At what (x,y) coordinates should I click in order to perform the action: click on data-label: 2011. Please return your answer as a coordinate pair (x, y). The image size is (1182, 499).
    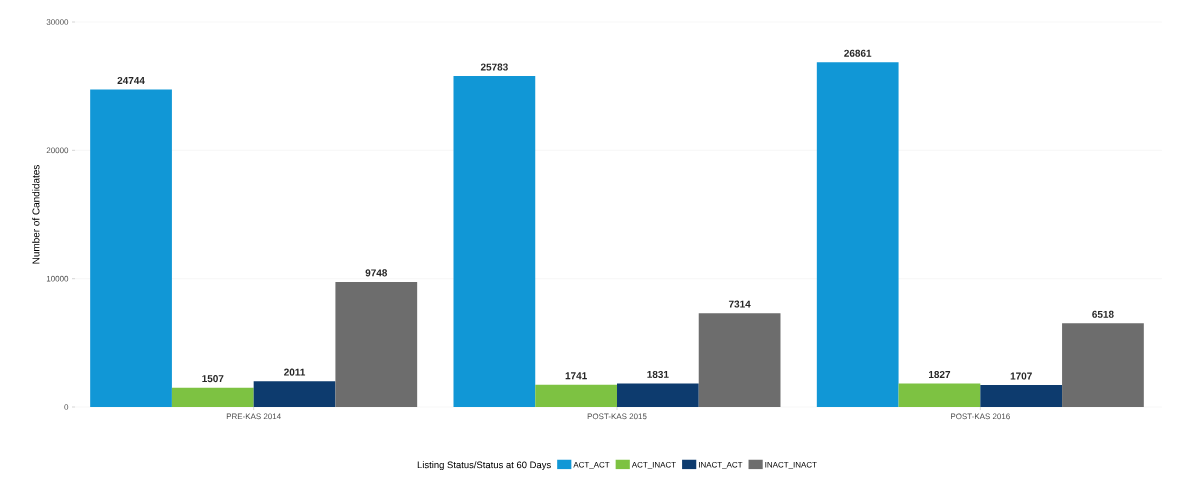
    Looking at the image, I should click on (295, 372).